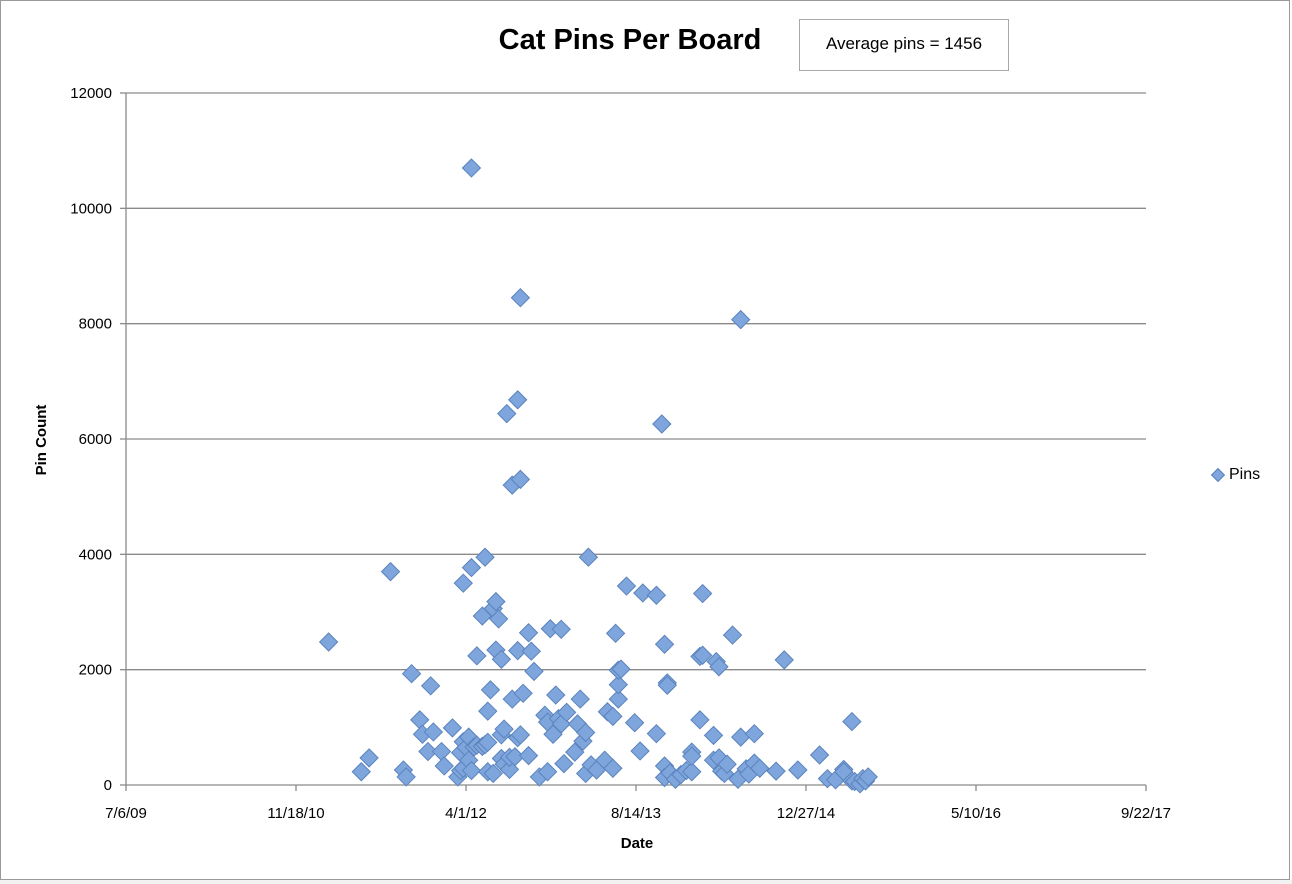 The image size is (1292, 884). I want to click on chart-title: Cat Pins Per Board, so click(630, 40).